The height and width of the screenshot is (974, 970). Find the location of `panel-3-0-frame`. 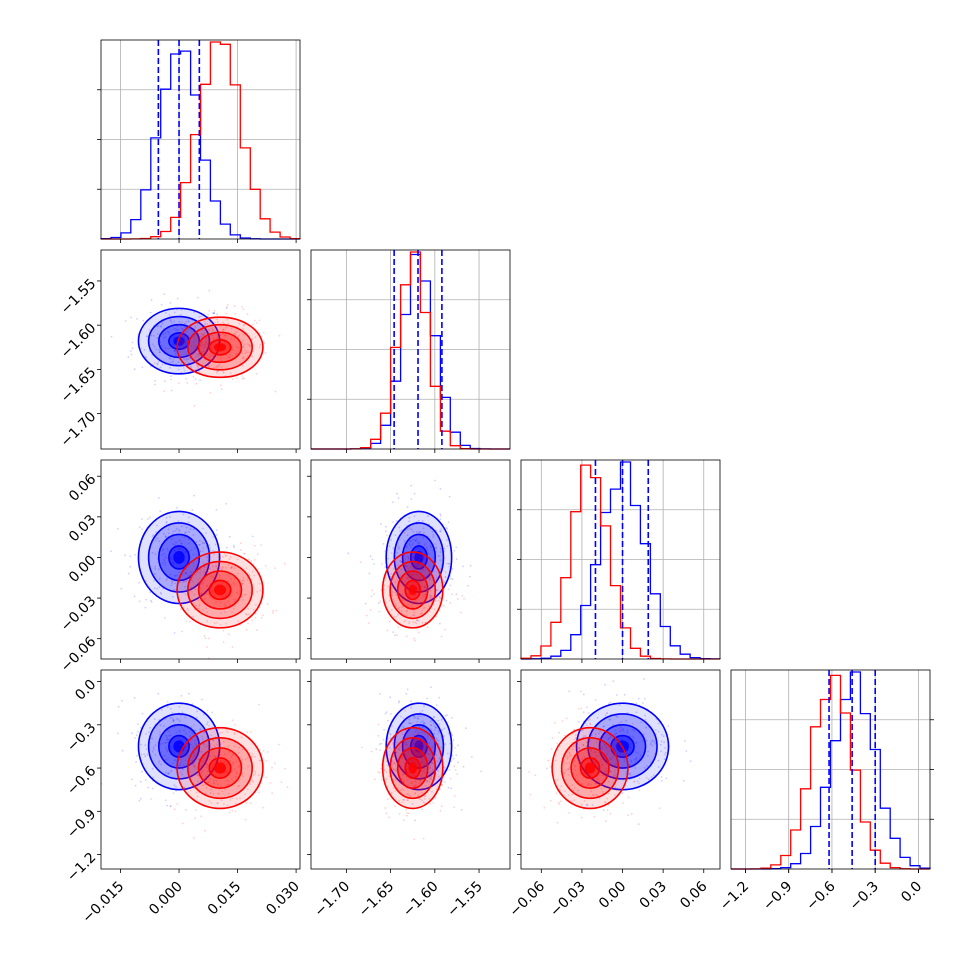

panel-3-0-frame is located at coordinates (200, 769).